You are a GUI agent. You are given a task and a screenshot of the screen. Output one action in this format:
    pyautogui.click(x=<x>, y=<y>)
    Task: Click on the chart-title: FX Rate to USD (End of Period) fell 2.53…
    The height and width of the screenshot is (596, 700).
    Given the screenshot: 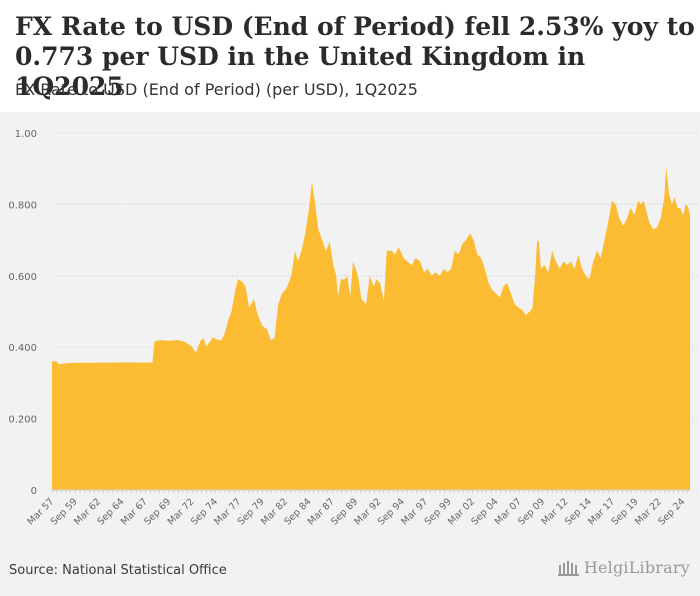 What is the action you would take?
    pyautogui.click(x=355, y=56)
    